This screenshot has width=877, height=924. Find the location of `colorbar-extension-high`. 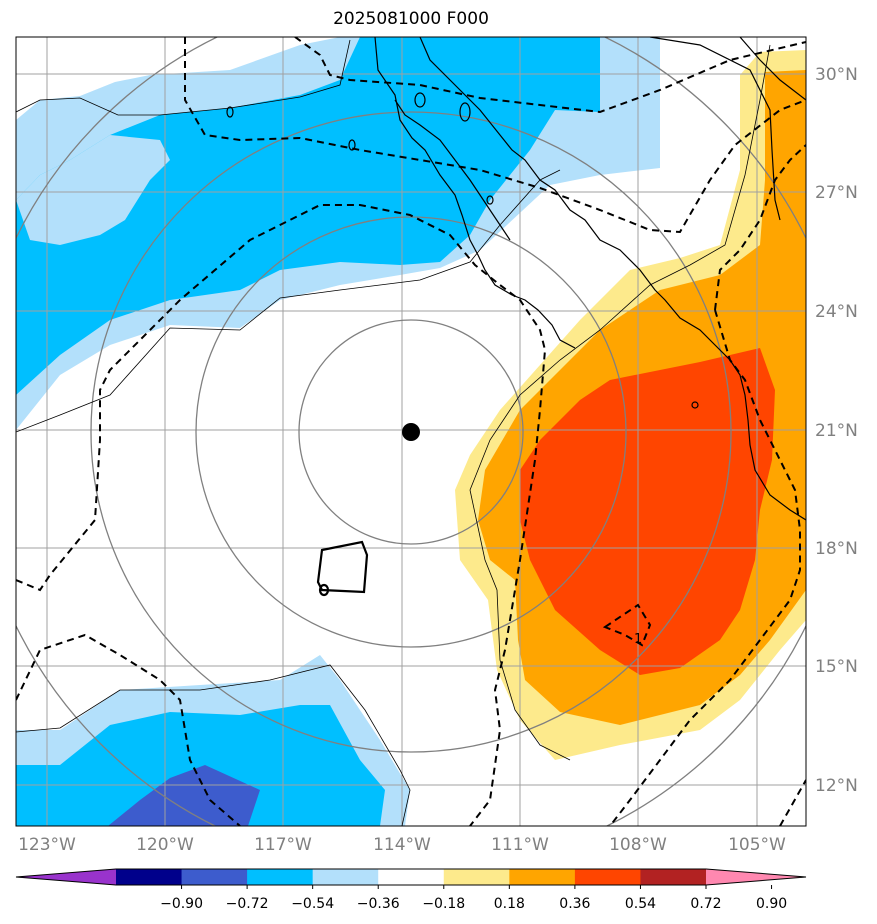

colorbar-extension-high is located at coordinates (756, 877).